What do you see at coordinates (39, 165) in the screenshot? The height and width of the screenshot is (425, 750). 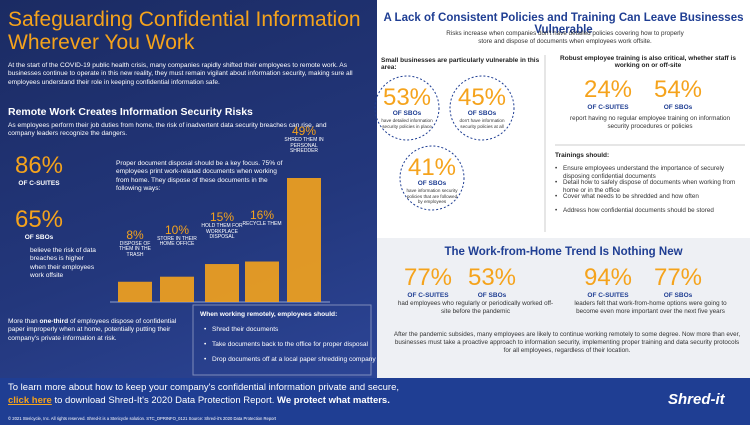 I see `stat-value: 86%` at bounding box center [39, 165].